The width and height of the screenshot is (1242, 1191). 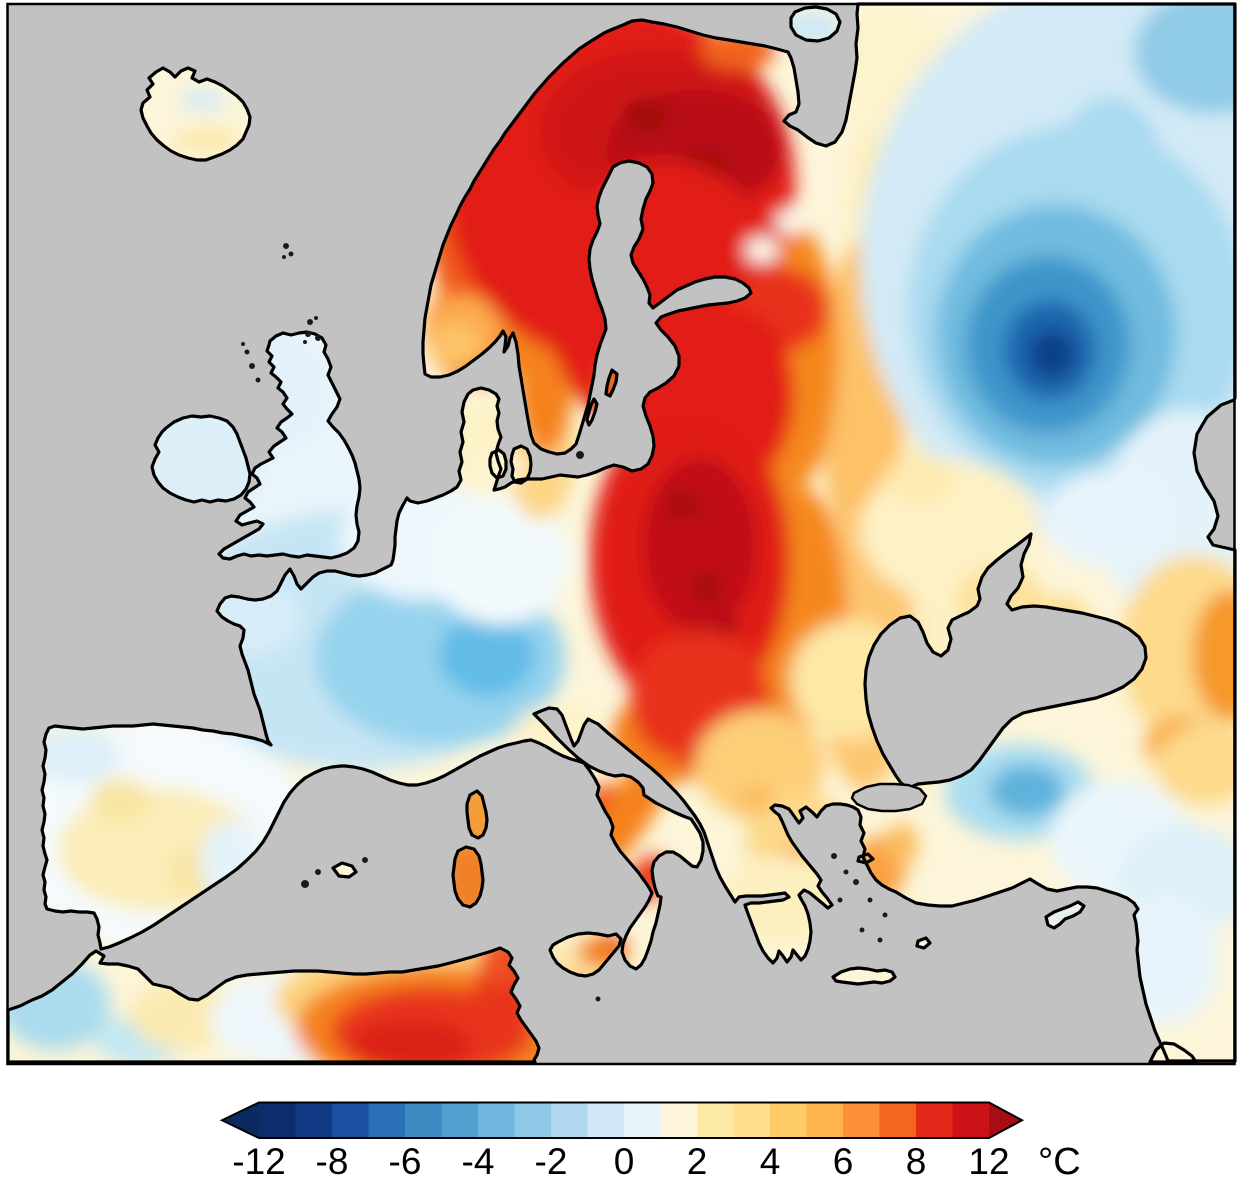 I want to click on svg-text: 12, so click(x=988, y=1161).